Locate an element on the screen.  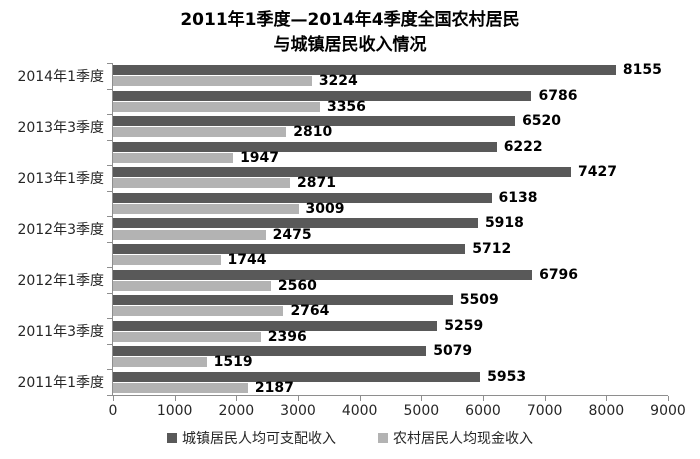
rural-bar-value: 3009 is located at coordinates (325, 208).